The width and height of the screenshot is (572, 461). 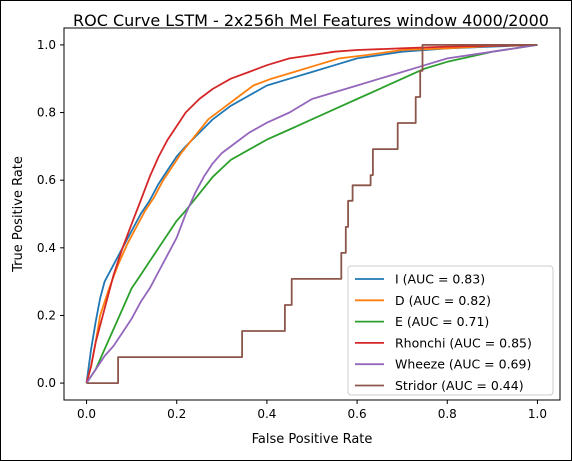 What do you see at coordinates (18, 214) in the screenshot?
I see `y-axis-label: True Positive Rate` at bounding box center [18, 214].